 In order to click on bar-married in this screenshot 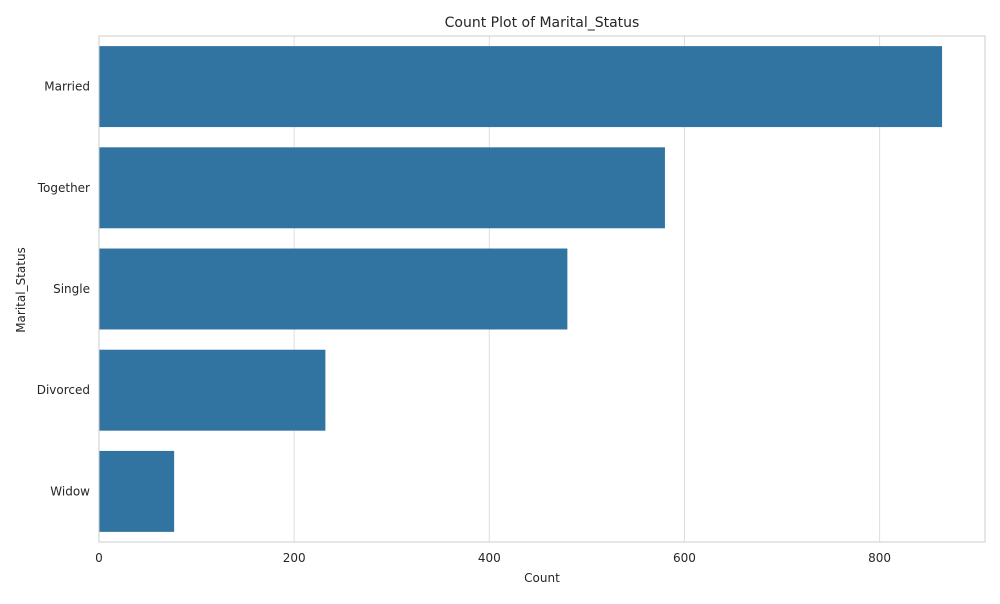, I will do `click(521, 87)`.